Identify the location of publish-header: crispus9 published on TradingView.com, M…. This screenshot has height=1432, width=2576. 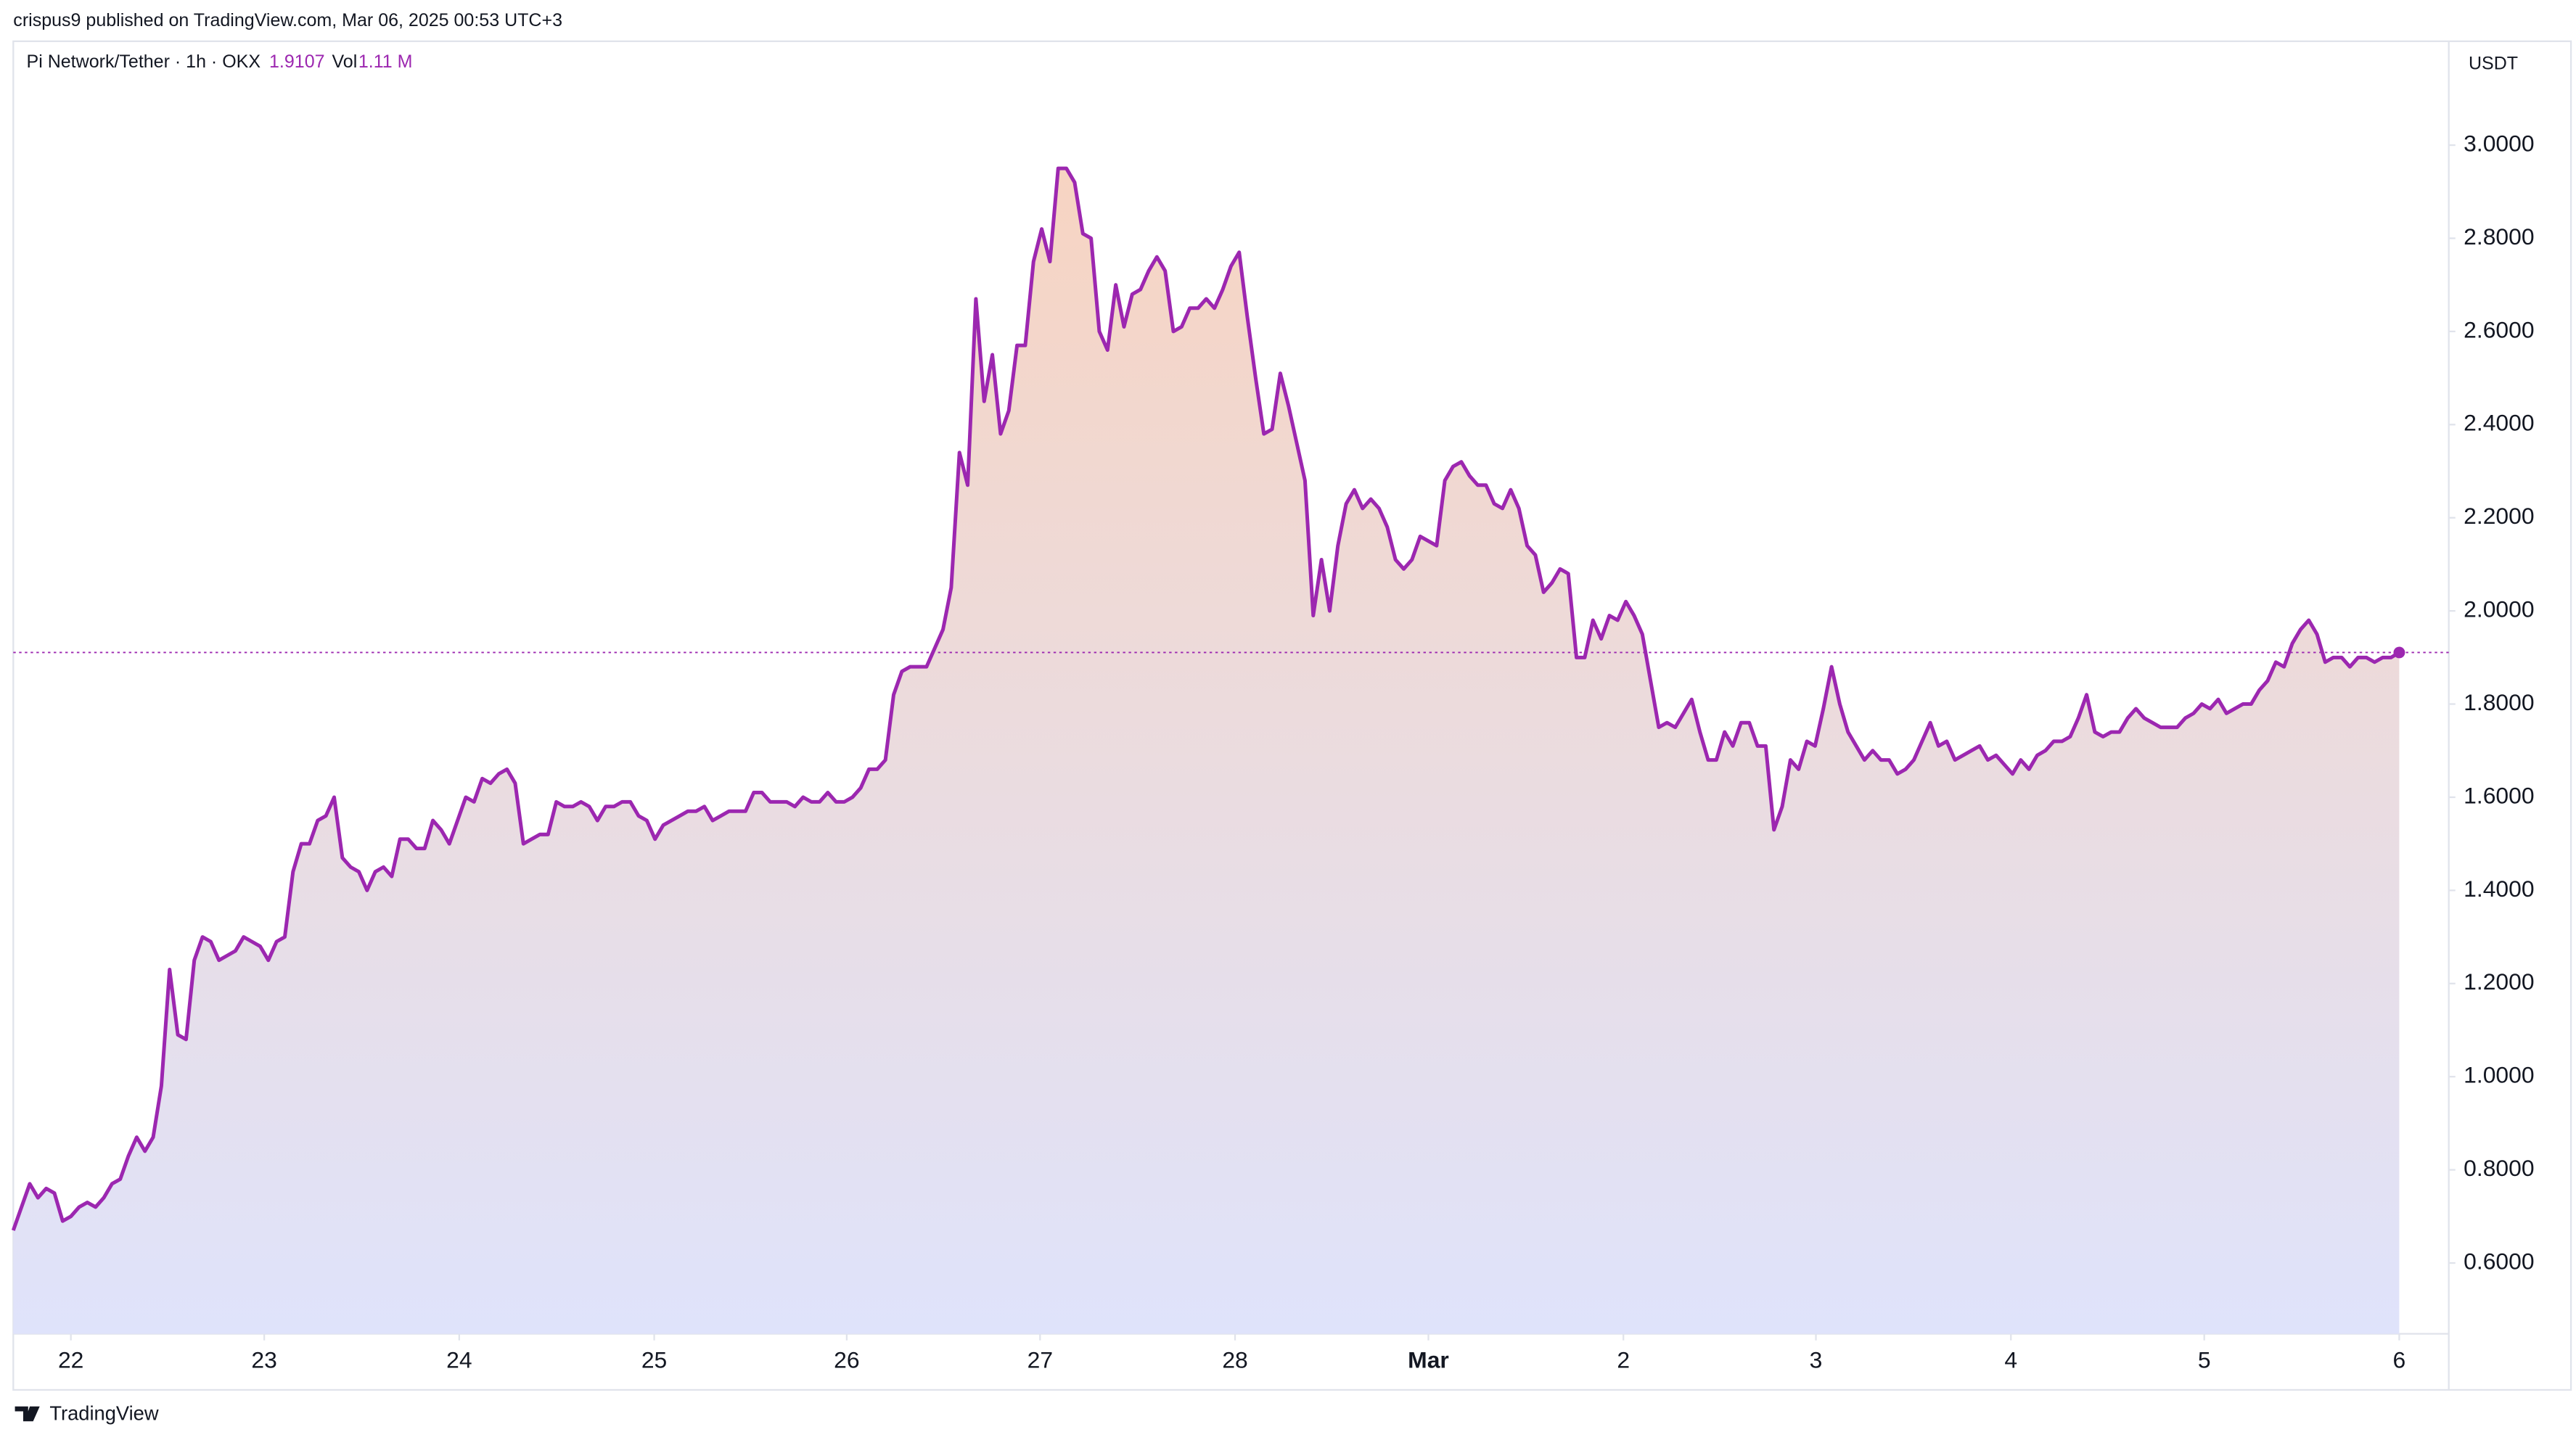
(287, 20).